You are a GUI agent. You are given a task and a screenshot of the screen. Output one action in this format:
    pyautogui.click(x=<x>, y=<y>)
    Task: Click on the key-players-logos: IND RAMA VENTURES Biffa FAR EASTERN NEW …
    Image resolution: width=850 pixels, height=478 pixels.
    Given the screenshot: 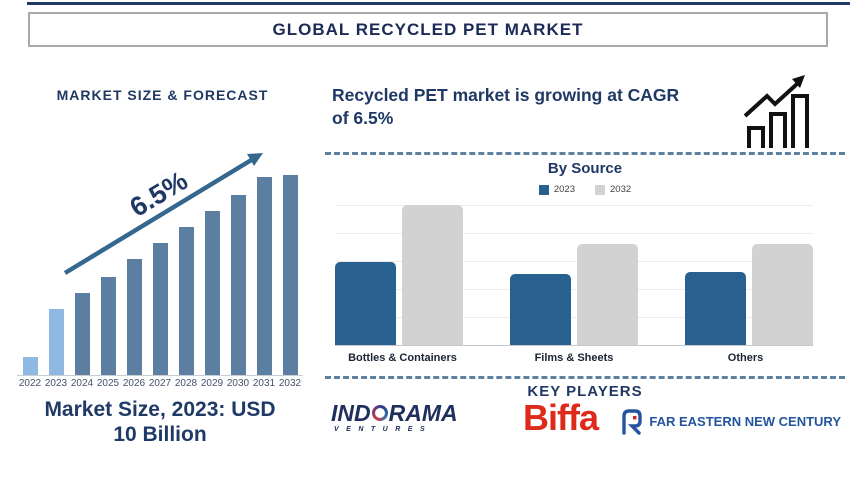 What is the action you would take?
    pyautogui.click(x=585, y=422)
    